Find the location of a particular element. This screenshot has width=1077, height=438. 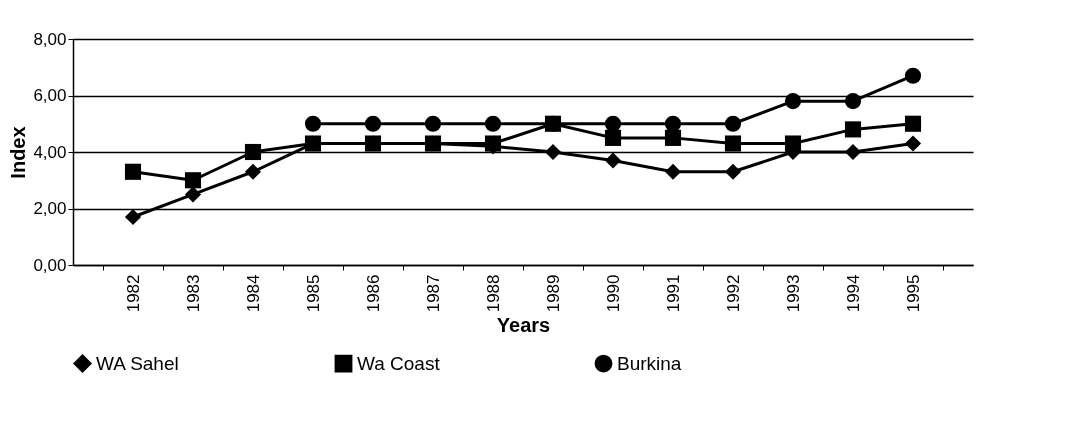

x-tick-label: 1991 is located at coordinates (673, 293).